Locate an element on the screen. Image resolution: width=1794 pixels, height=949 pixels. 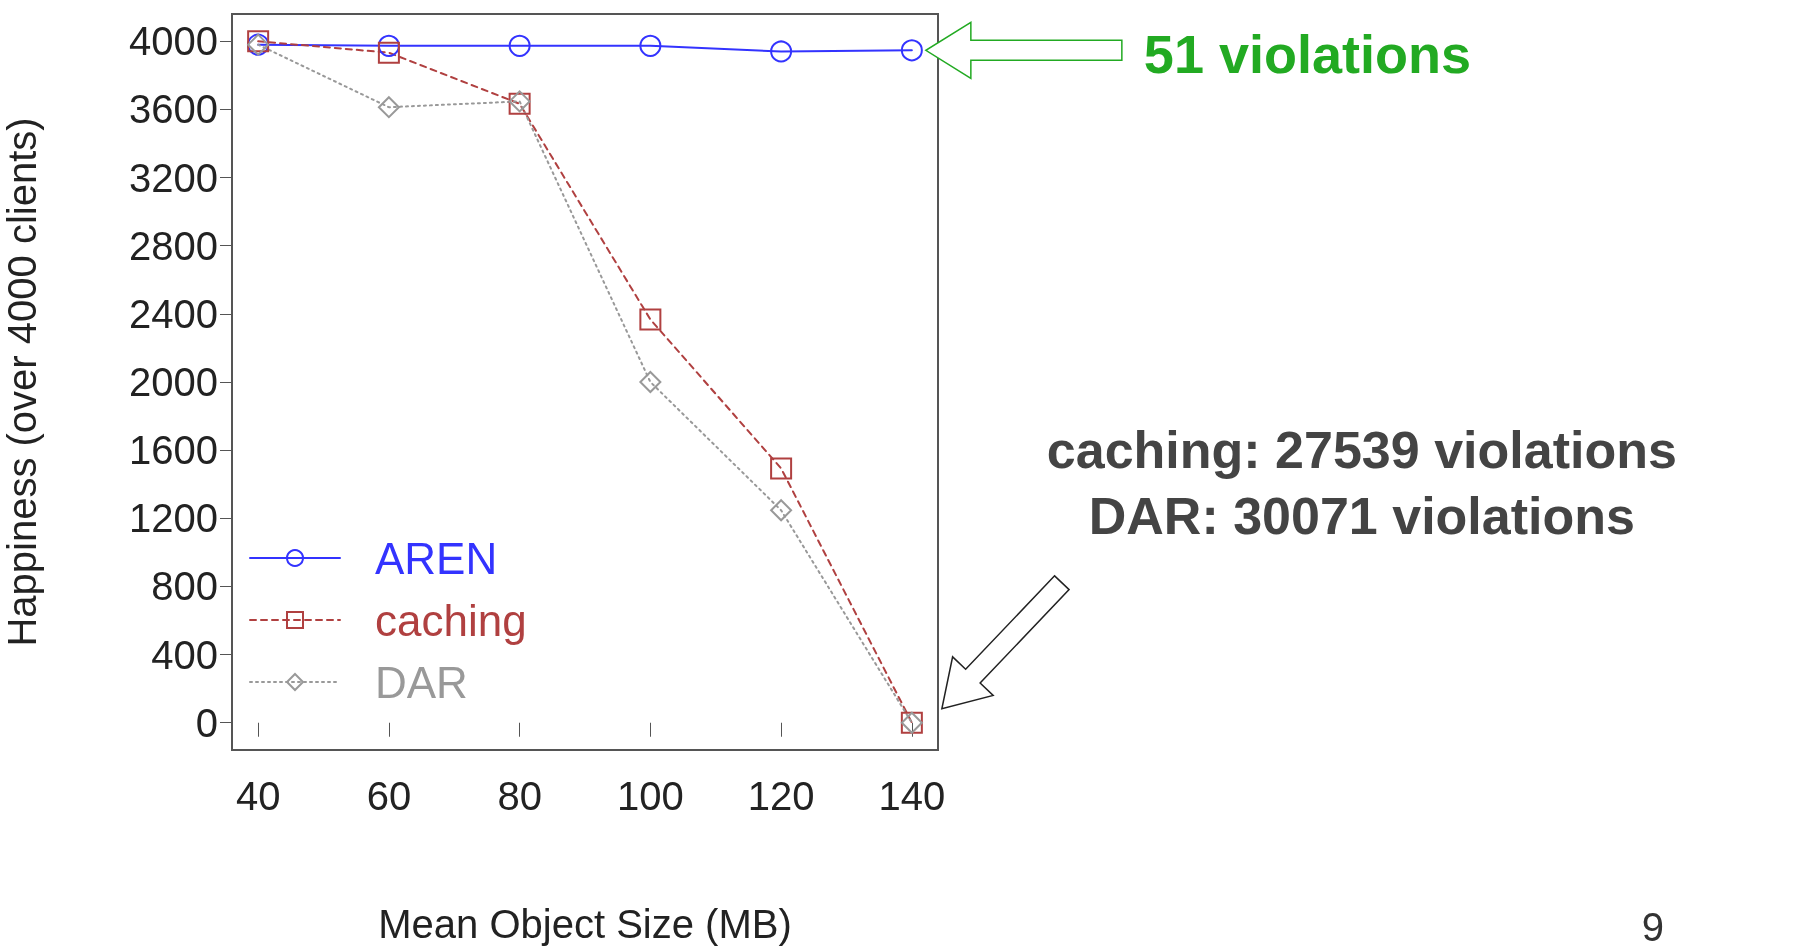
text: 9 is located at coordinates (1652, 927).